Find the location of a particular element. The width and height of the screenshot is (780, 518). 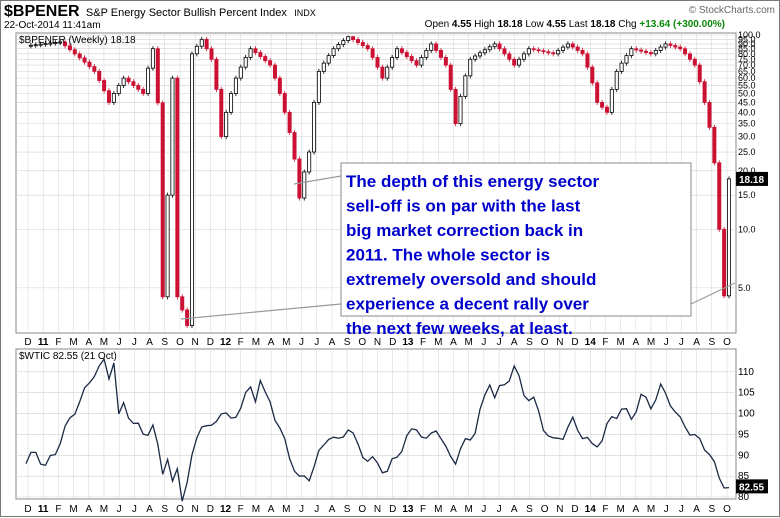

x-tick-label-lower: 14 is located at coordinates (591, 509).